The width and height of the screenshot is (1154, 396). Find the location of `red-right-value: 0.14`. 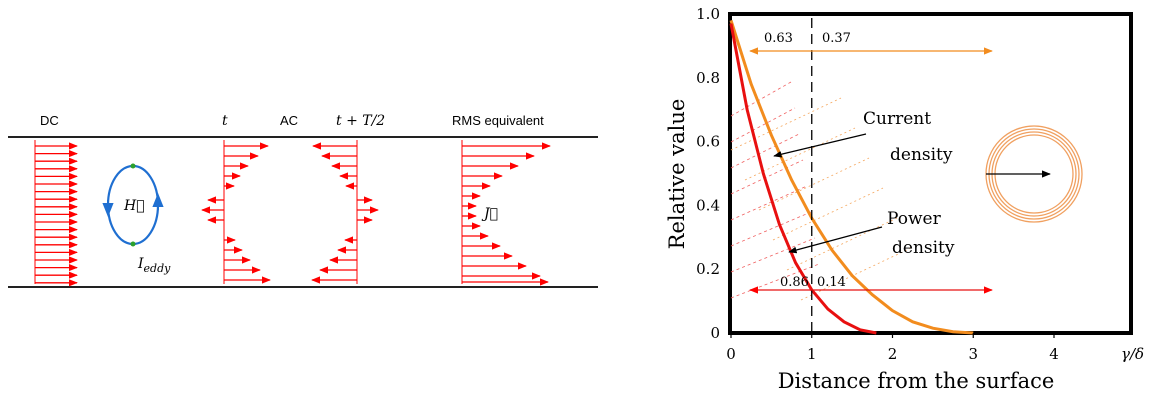

red-right-value: 0.14 is located at coordinates (831, 282).